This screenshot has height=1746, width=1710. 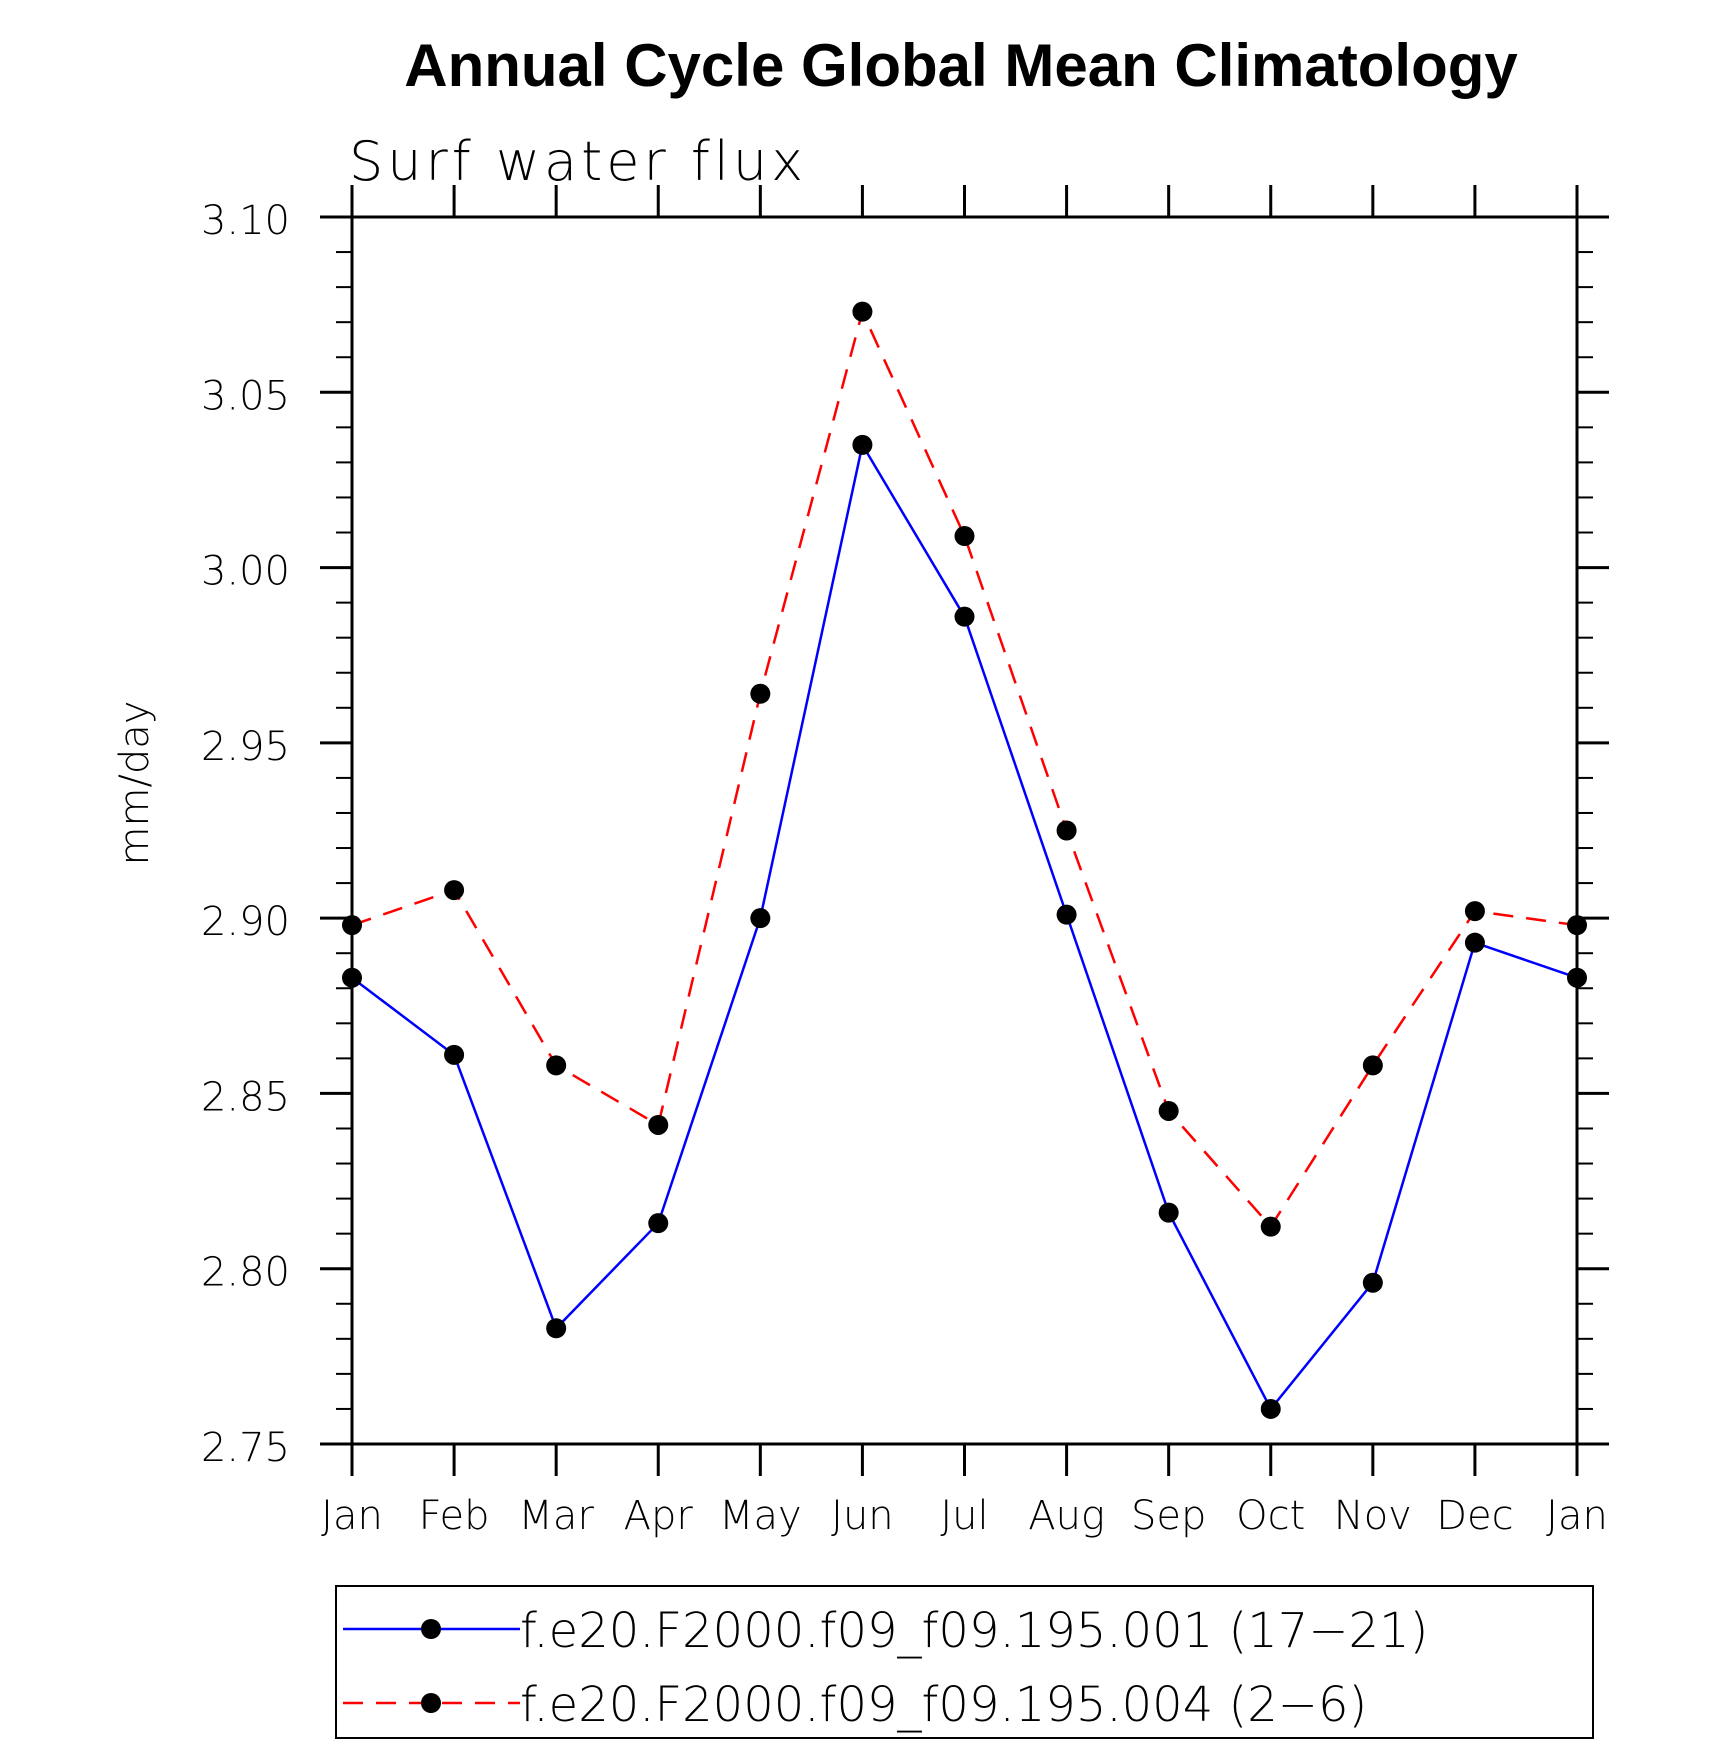 What do you see at coordinates (454, 1516) in the screenshot?
I see `x-tick-label: Feb` at bounding box center [454, 1516].